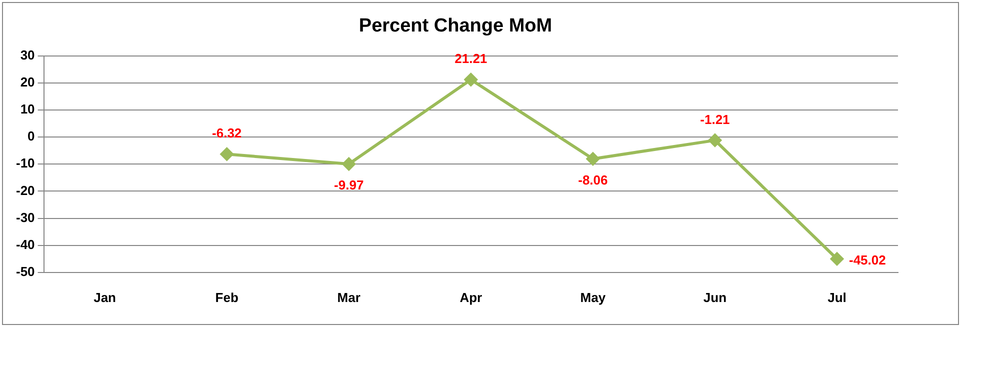 This screenshot has height=383, width=998. What do you see at coordinates (349, 185) in the screenshot?
I see `data-label: -9.97` at bounding box center [349, 185].